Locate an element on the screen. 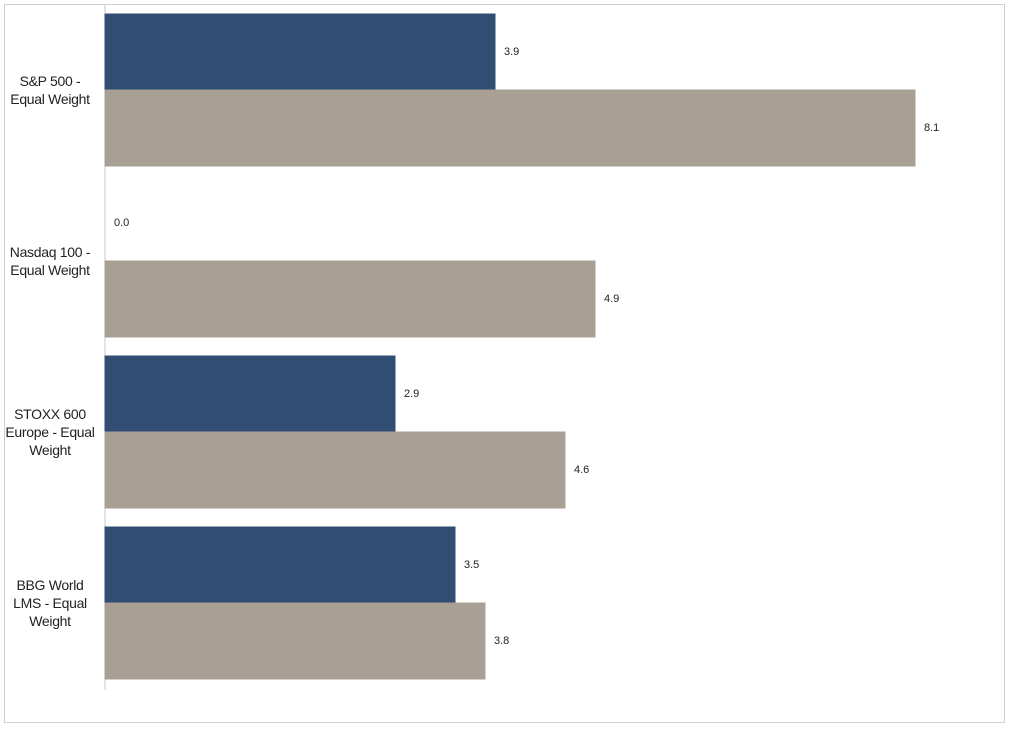  value-label: 8.1 is located at coordinates (931, 128).